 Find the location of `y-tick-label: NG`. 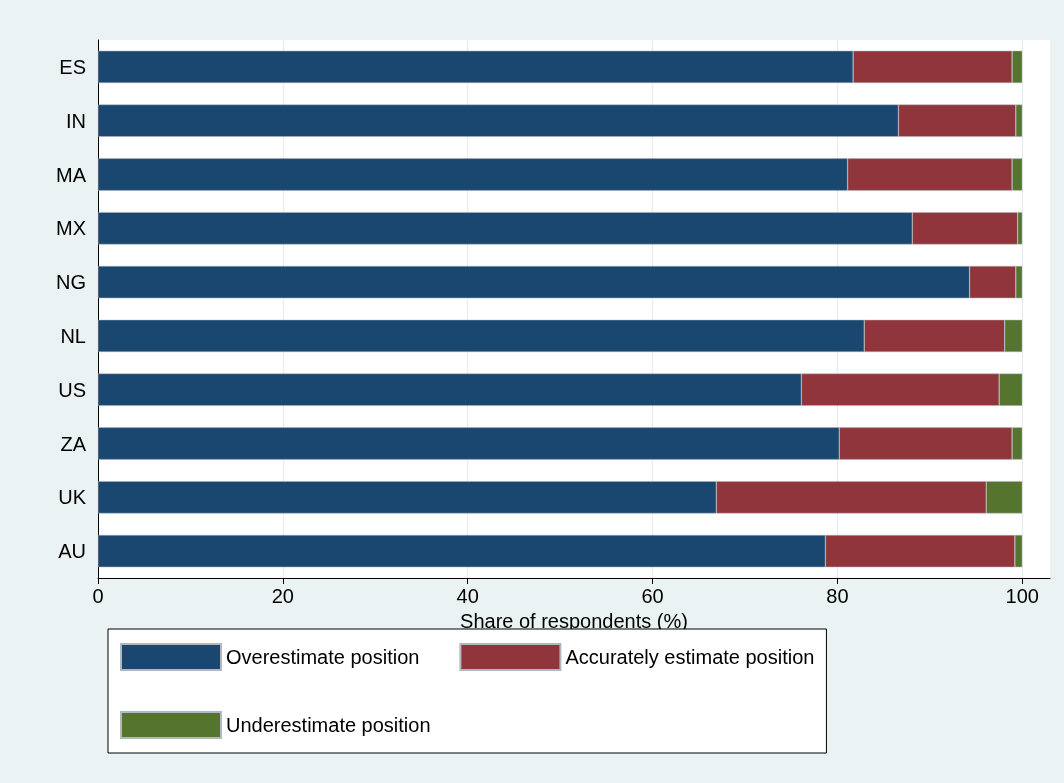

y-tick-label: NG is located at coordinates (71, 282).